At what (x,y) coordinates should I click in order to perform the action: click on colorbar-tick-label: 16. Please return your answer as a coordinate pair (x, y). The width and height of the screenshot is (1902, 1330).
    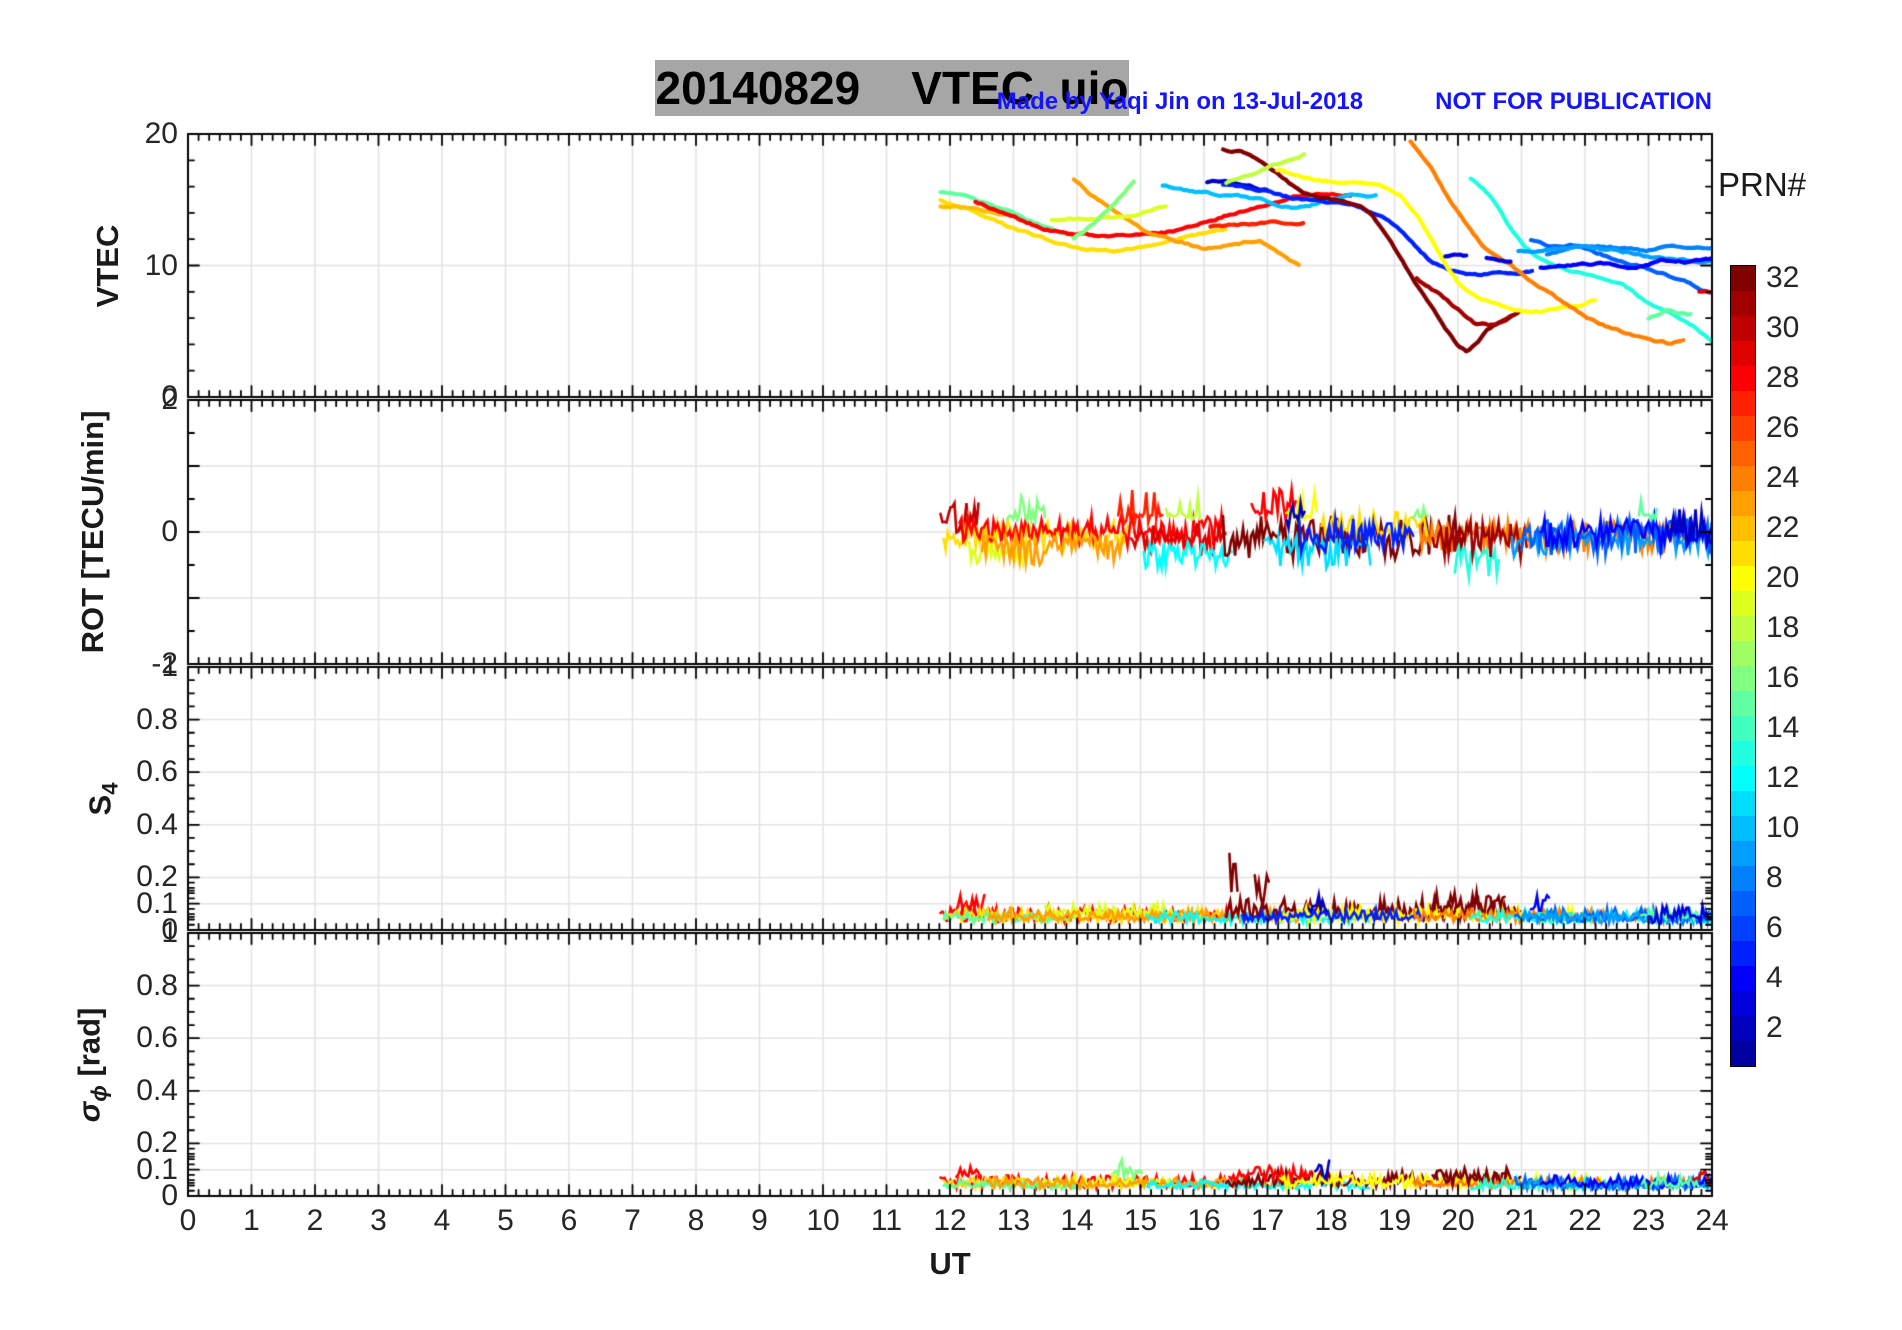
    Looking at the image, I should click on (1783, 677).